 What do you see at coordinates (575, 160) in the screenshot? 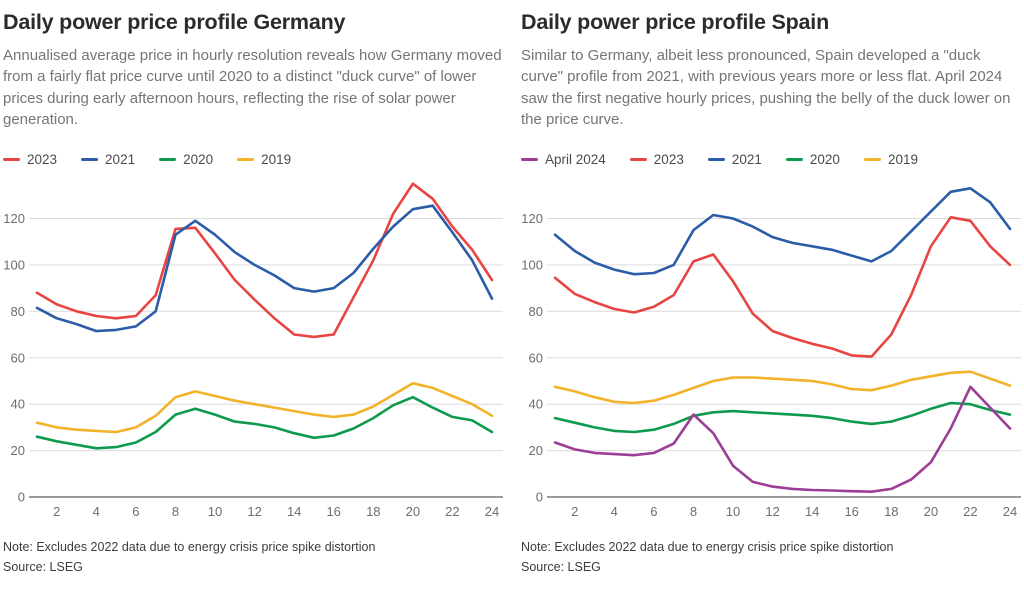
I see `legend-label: April 2024` at bounding box center [575, 160].